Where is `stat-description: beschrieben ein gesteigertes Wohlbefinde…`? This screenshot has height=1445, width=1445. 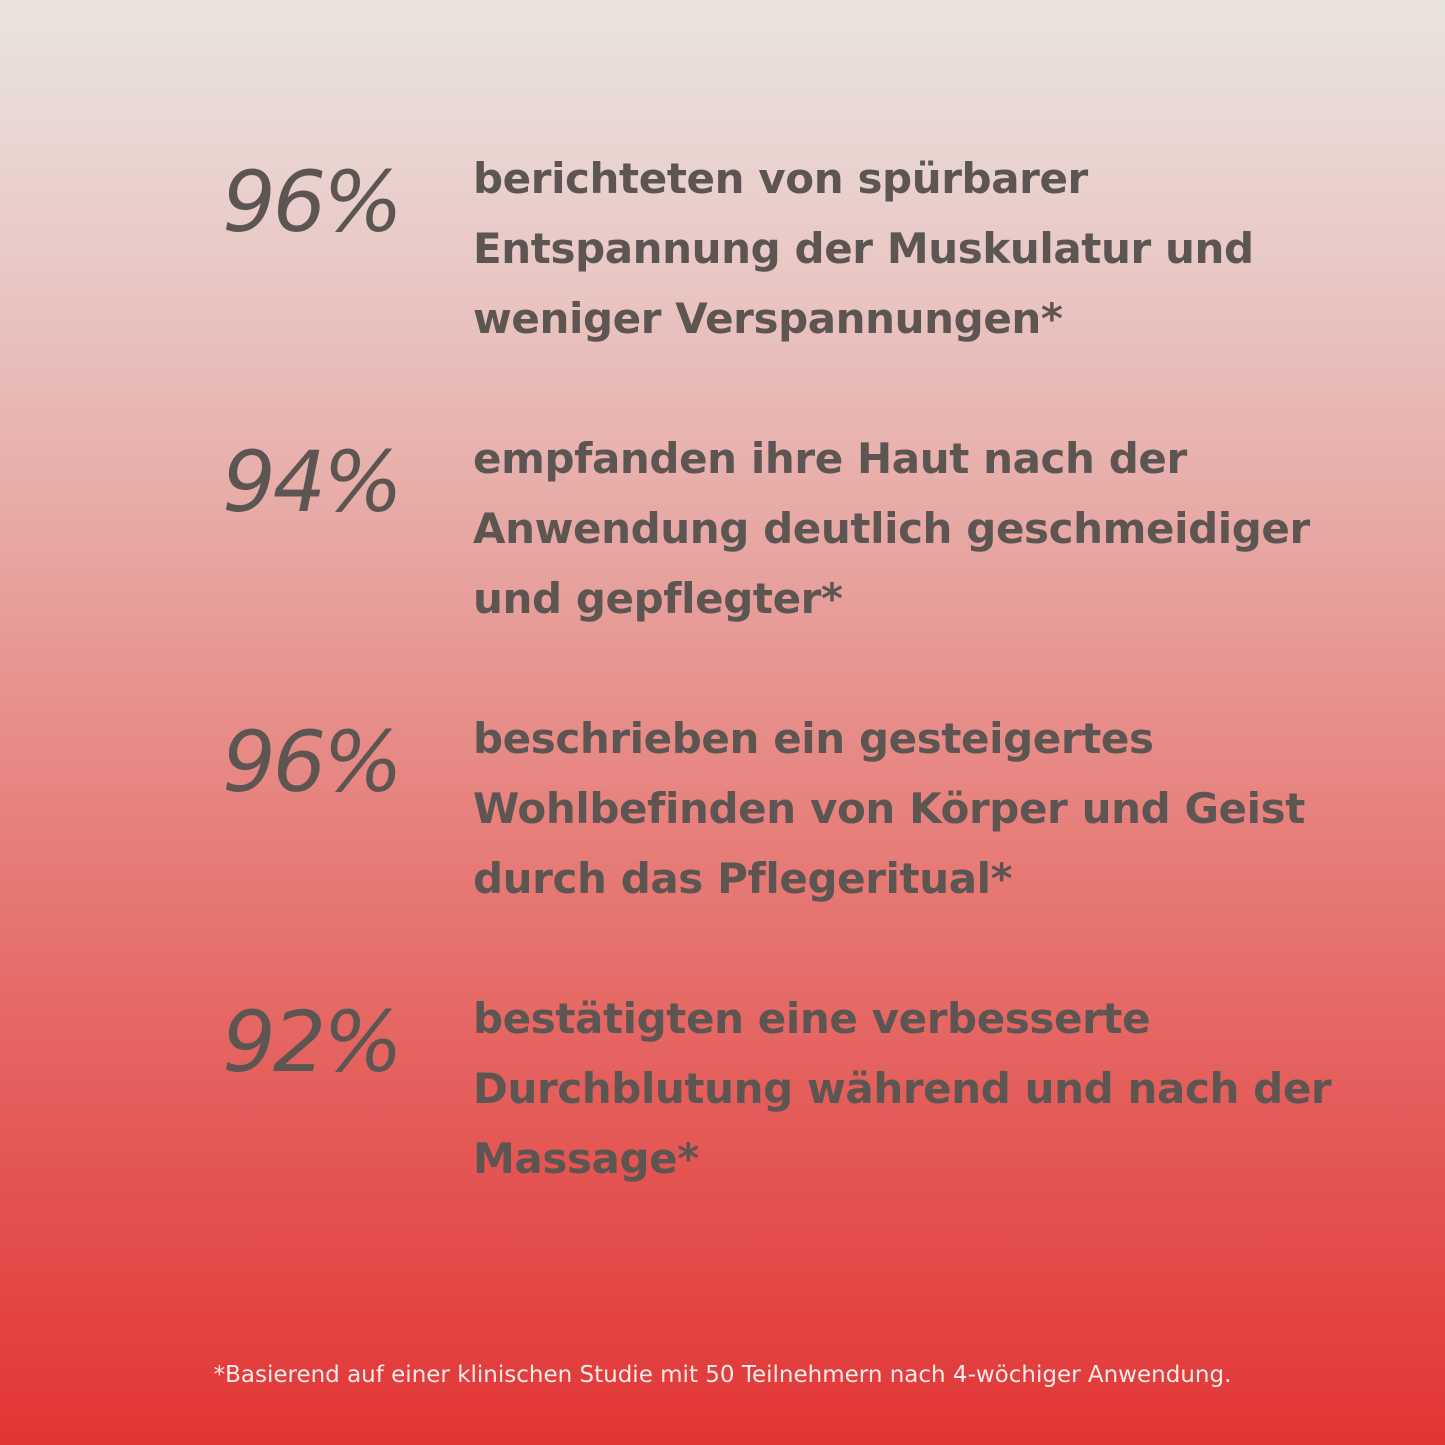
stat-description: beschrieben ein gesteigertes Wohlbefinde… is located at coordinates (889, 808).